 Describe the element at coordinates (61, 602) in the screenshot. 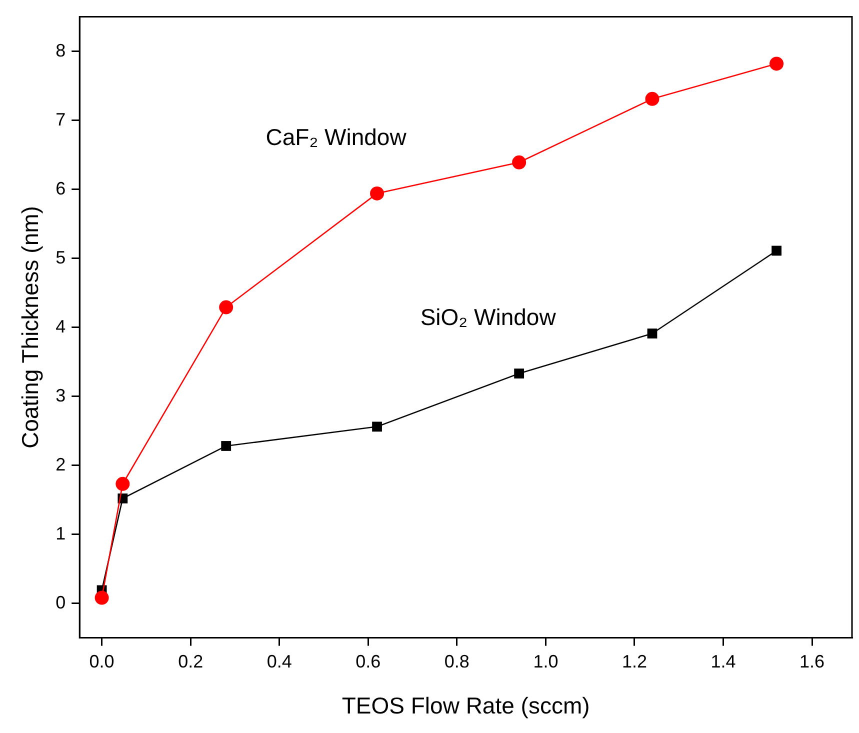

I see `y-tick-label: 0` at that location.